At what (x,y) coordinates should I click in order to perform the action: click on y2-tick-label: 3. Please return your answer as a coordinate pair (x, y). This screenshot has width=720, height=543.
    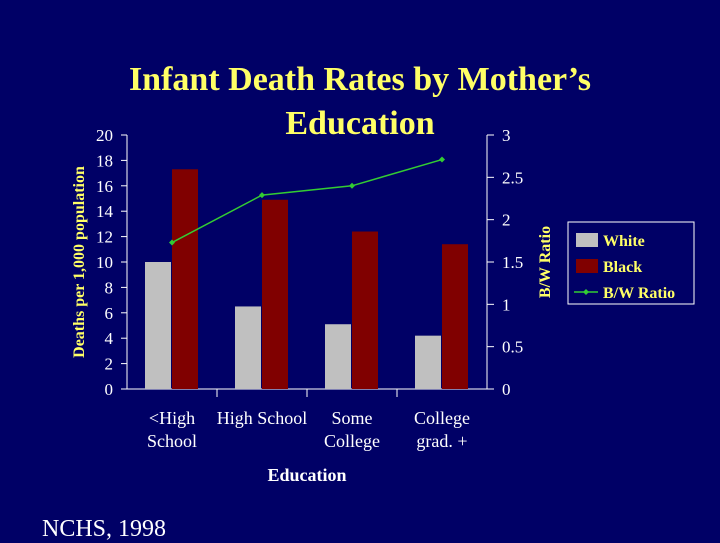
    Looking at the image, I should click on (506, 135).